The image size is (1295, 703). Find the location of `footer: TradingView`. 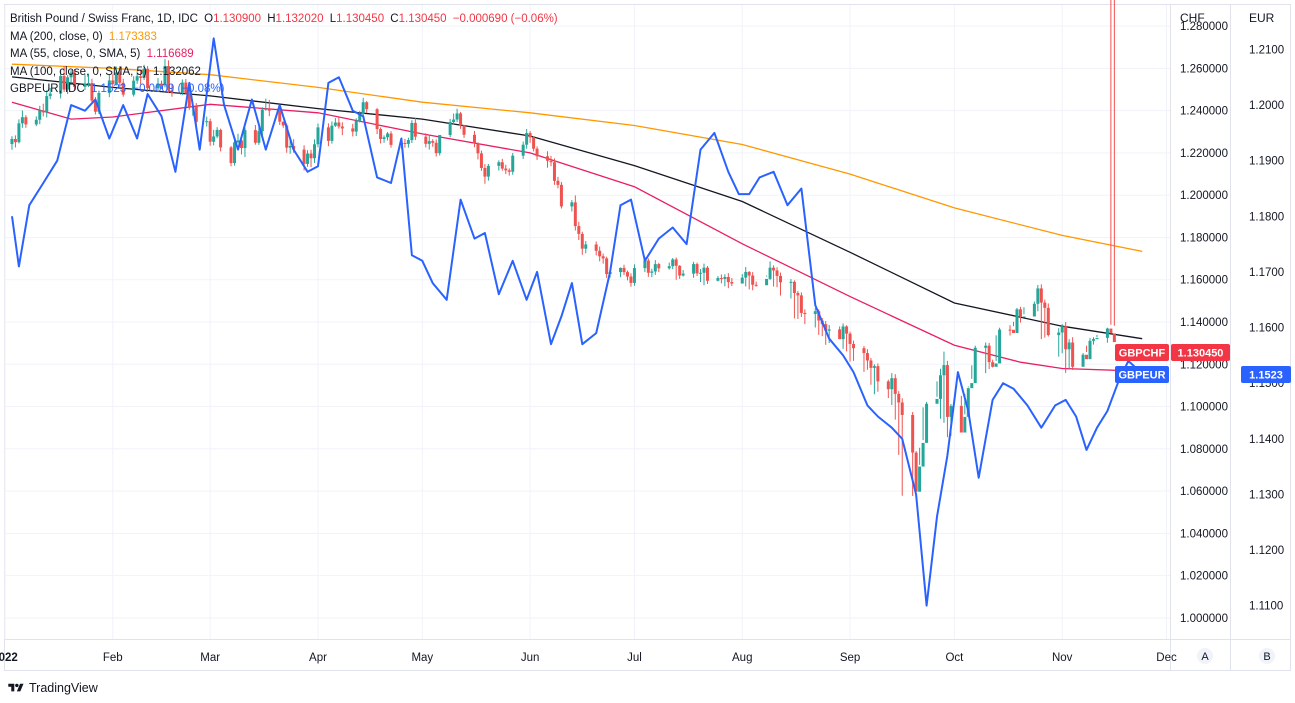

footer: TradingView is located at coordinates (52, 688).